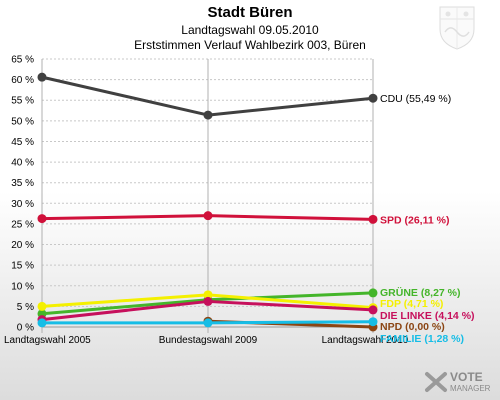  What do you see at coordinates (412, 327) in the screenshot?
I see `series-end-label: NPD (0,00 %)` at bounding box center [412, 327].